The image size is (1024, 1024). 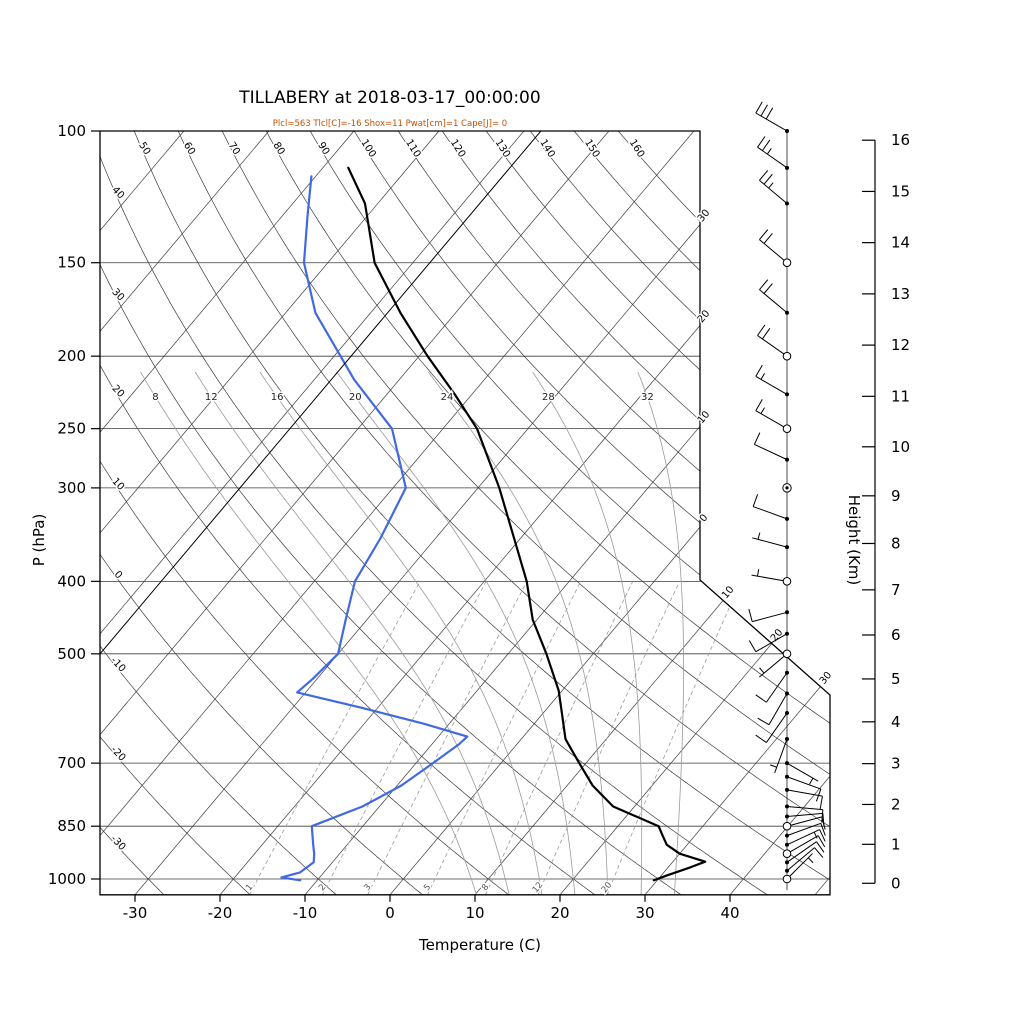 I want to click on height-tick-label: 15, so click(x=900, y=191).